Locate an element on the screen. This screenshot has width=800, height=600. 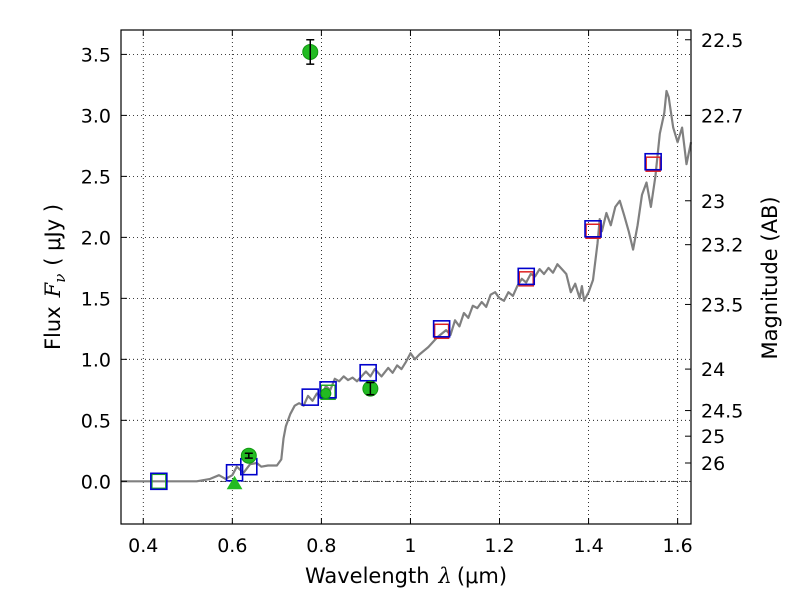
model-point-green is located at coordinates (159, 481).